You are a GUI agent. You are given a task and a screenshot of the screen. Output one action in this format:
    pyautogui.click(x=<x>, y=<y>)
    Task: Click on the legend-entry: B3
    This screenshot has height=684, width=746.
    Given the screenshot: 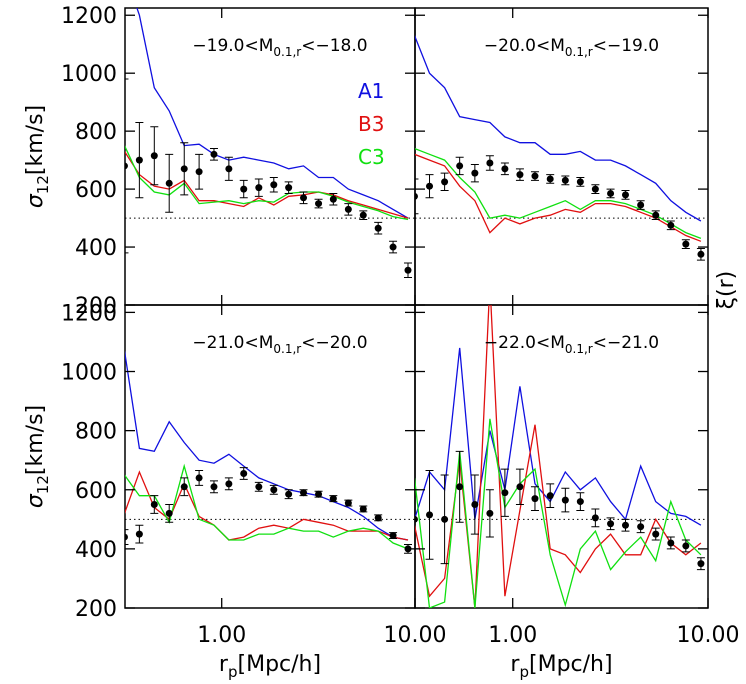 What is the action you would take?
    pyautogui.click(x=371, y=124)
    